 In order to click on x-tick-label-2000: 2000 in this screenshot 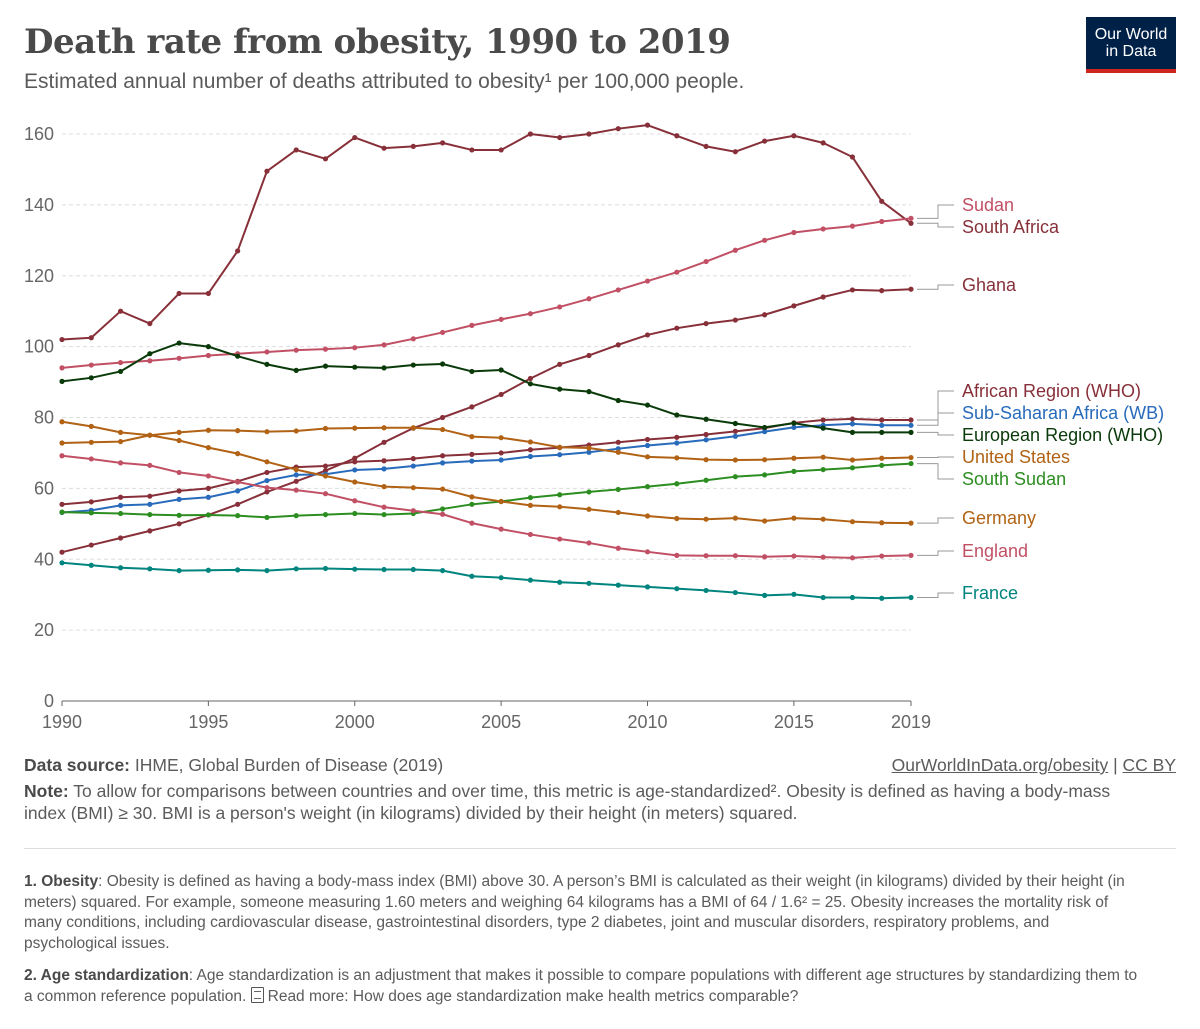, I will do `click(355, 722)`.